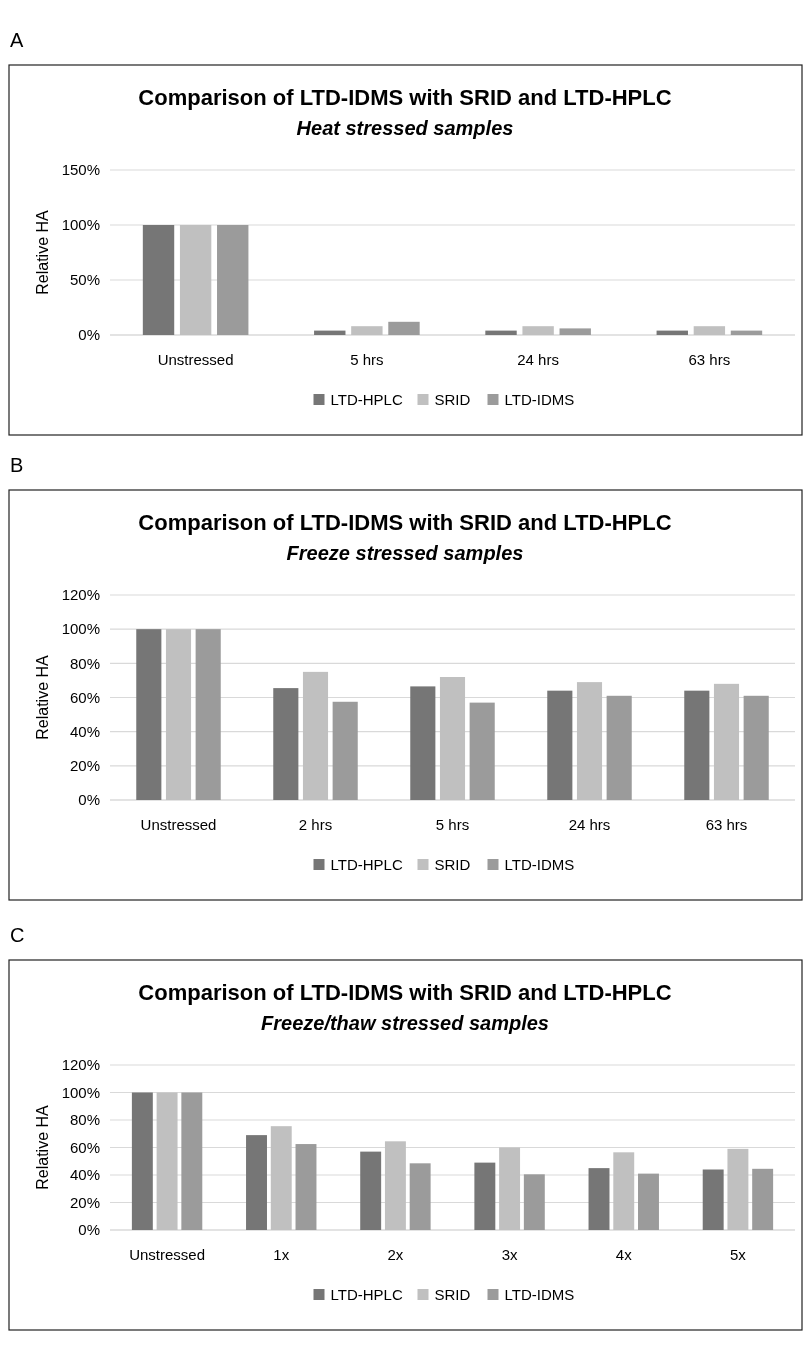  What do you see at coordinates (405, 1023) in the screenshot?
I see `chart-subtitle: Freeze/thaw stressed samples` at bounding box center [405, 1023].